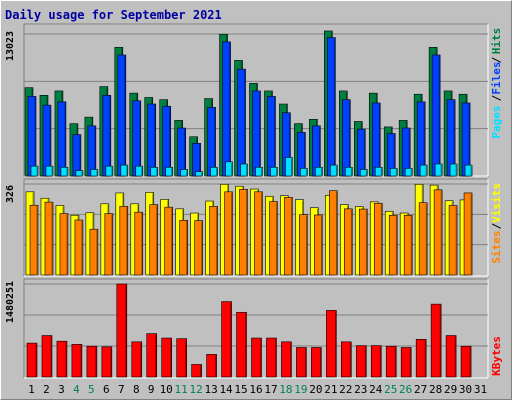  I want to click on legend-files: Files, so click(496, 77).